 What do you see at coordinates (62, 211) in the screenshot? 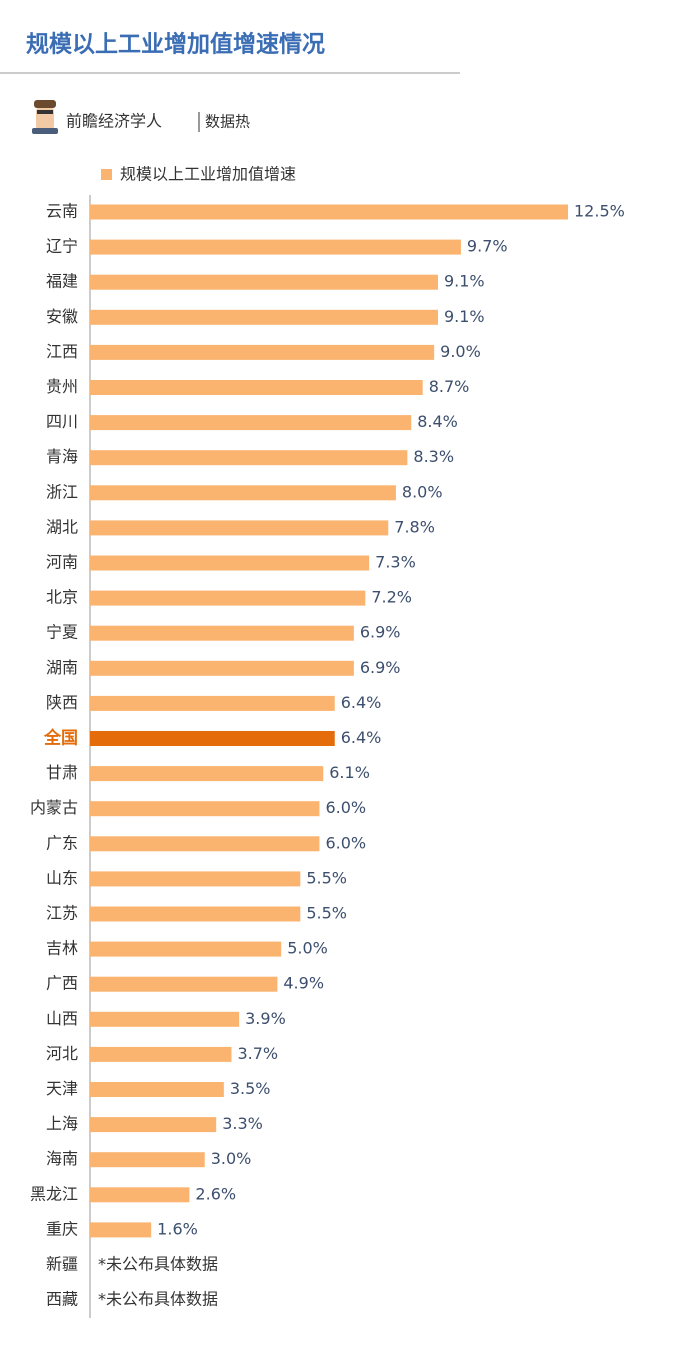
I see `y-tick-label: 云南` at bounding box center [62, 211].